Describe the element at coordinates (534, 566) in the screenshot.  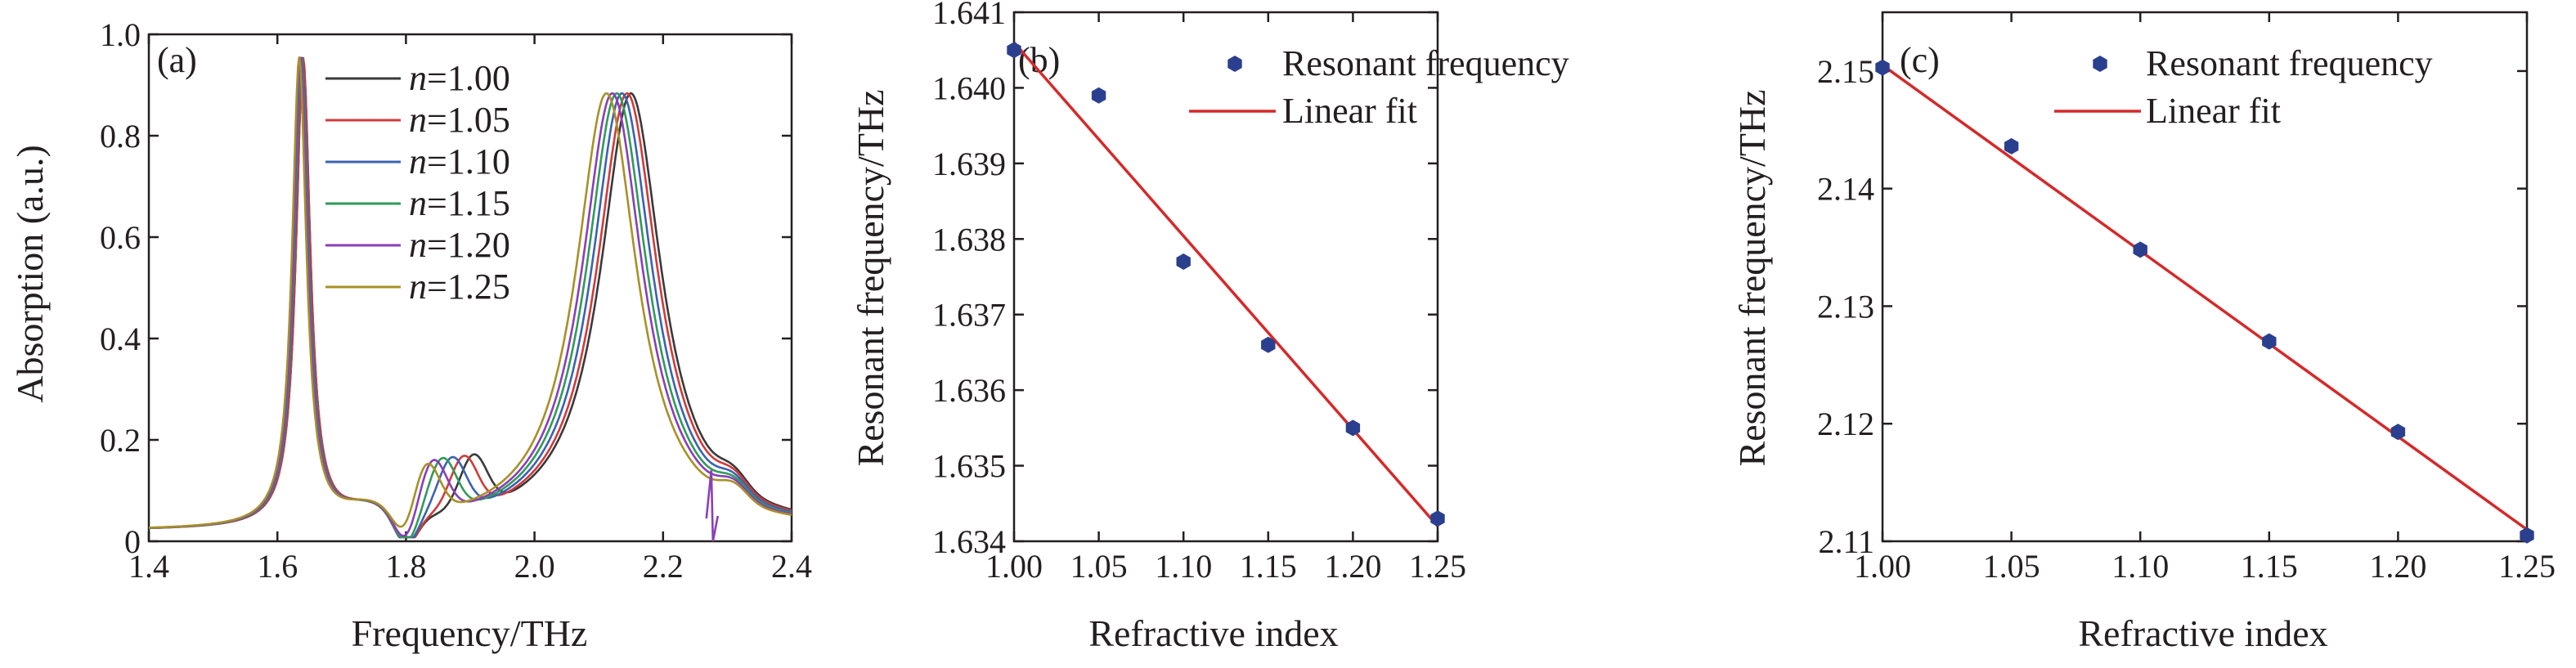
I see `panel-a-x-tick-label: 2.0` at that location.